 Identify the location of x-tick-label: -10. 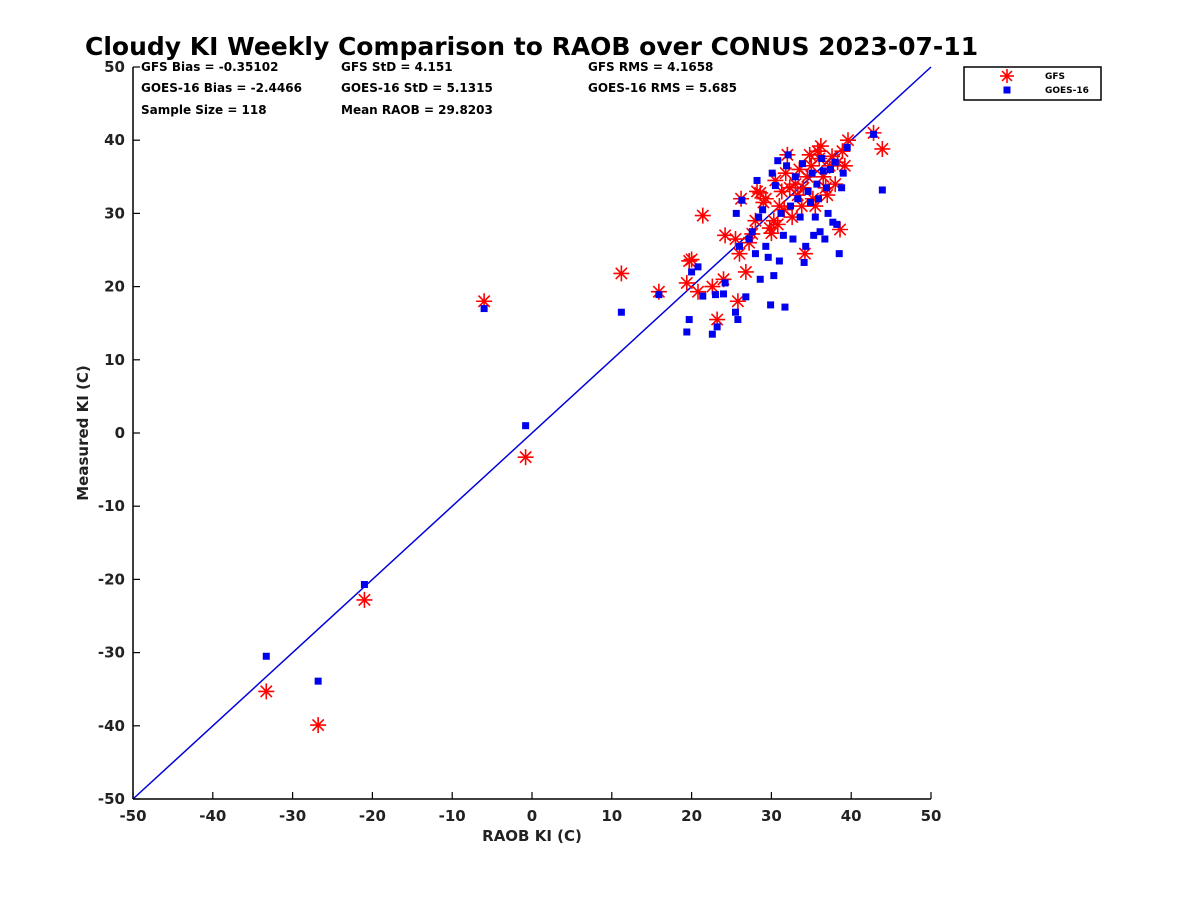
(452, 816).